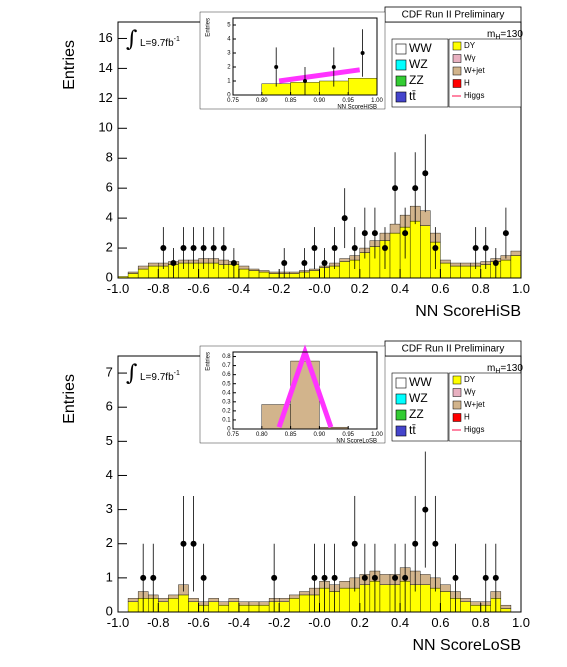 Image resolution: width=567 pixels, height=667 pixels. I want to click on y-tick-label: 0.1, so click(226, 421).